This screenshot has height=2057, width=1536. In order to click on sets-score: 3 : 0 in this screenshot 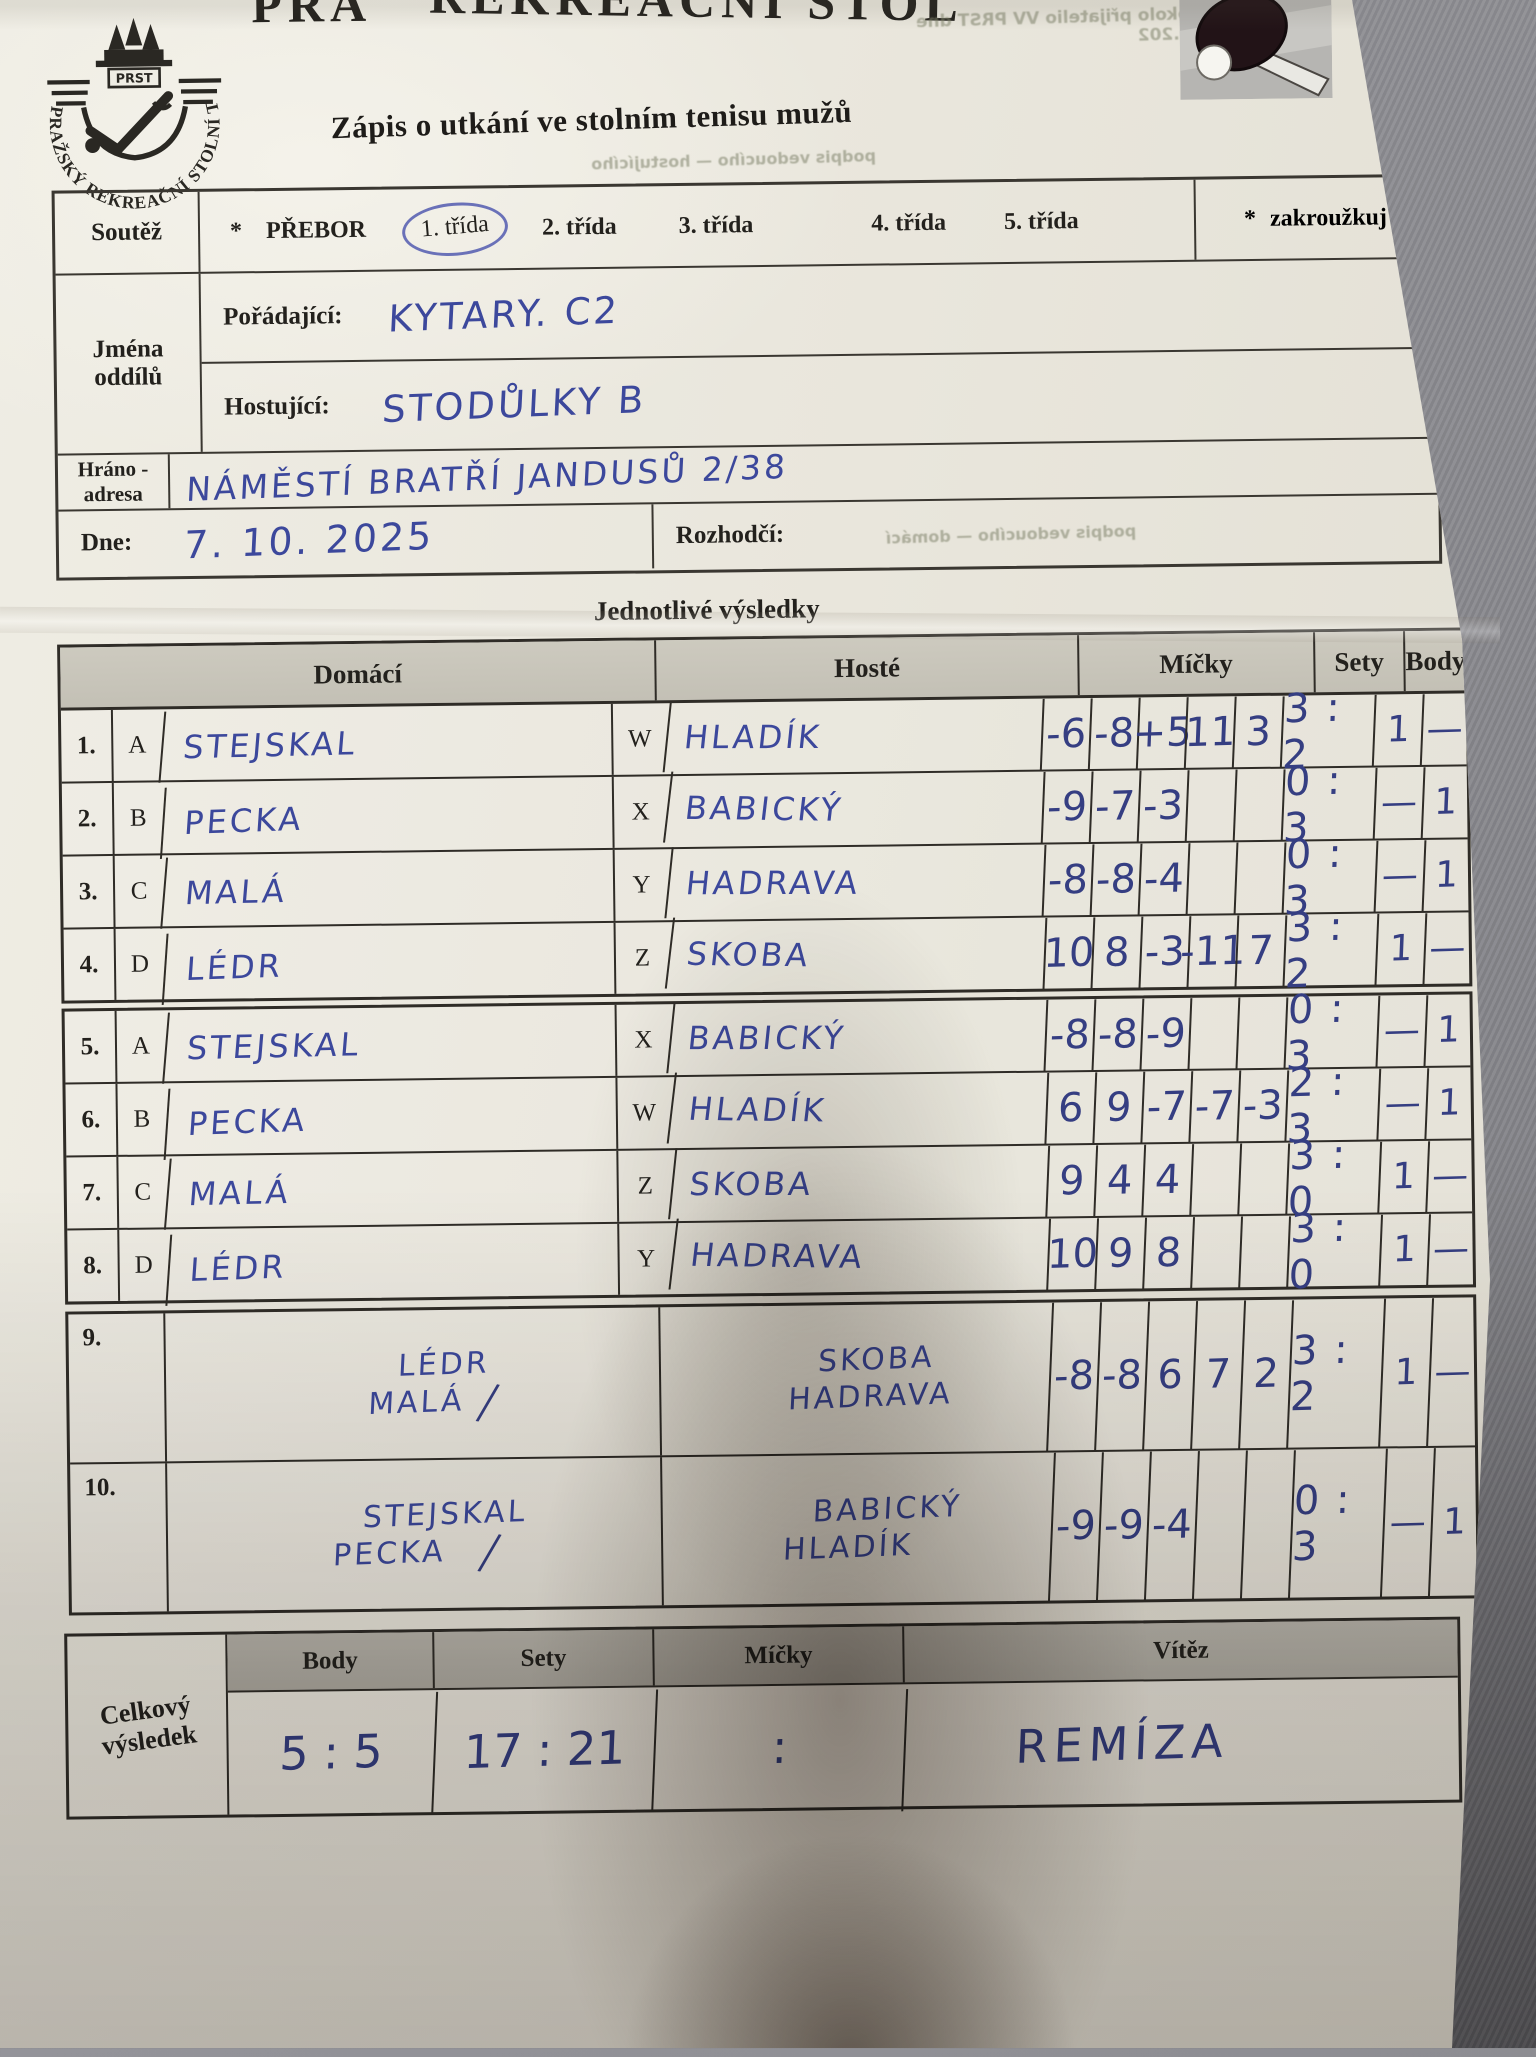, I will do `click(1333, 1251)`.